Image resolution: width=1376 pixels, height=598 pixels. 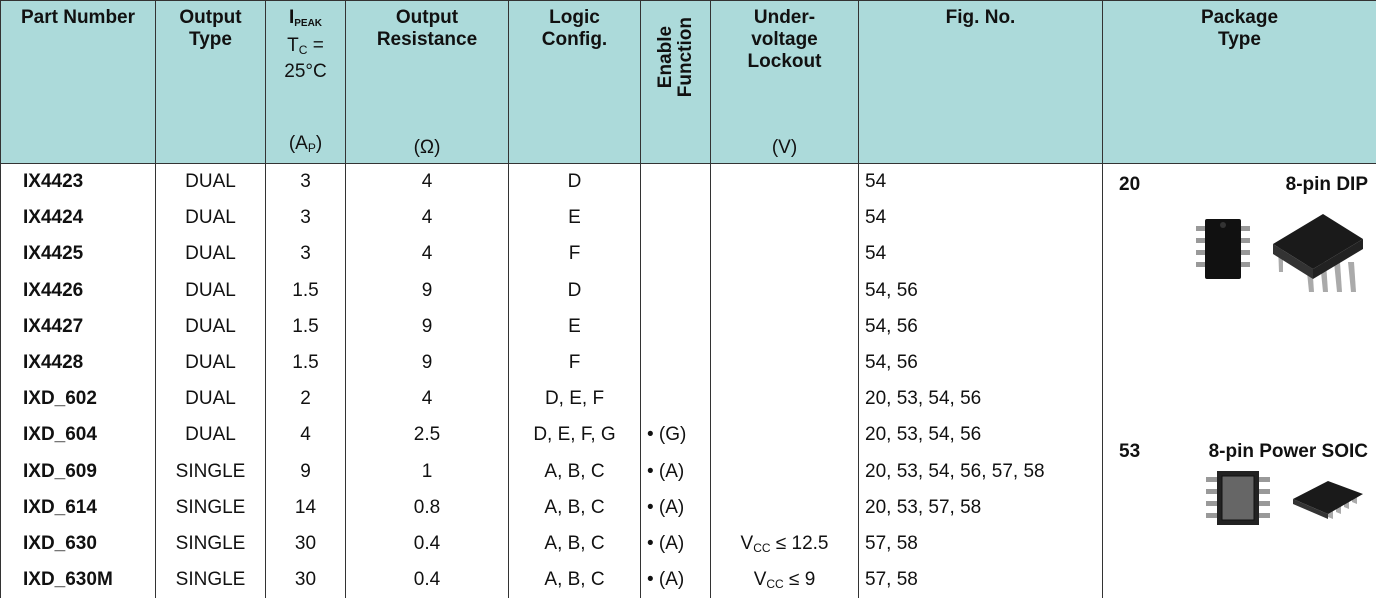 What do you see at coordinates (427, 40) in the screenshot?
I see `header-line: Resistance` at bounding box center [427, 40].